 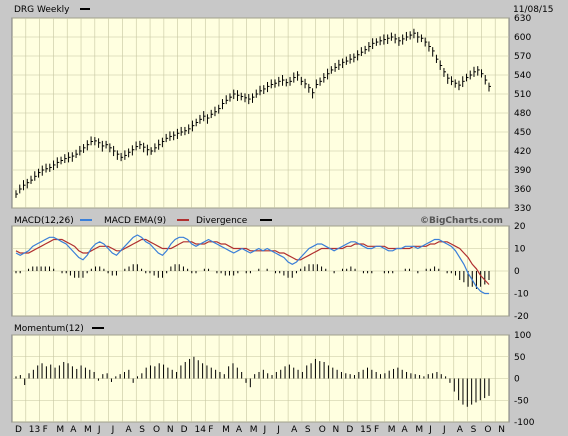 What do you see at coordinates (522, 190) in the screenshot?
I see `y-tick-label: 360` at bounding box center [522, 190].